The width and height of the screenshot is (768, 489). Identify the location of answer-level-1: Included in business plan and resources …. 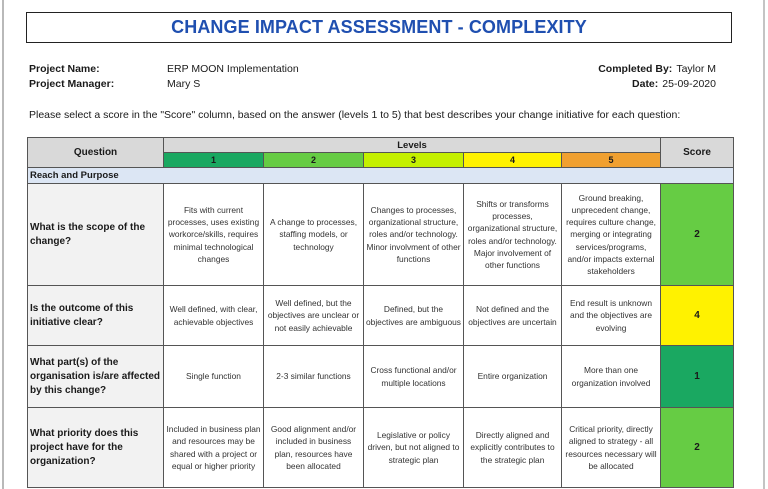
(213, 447).